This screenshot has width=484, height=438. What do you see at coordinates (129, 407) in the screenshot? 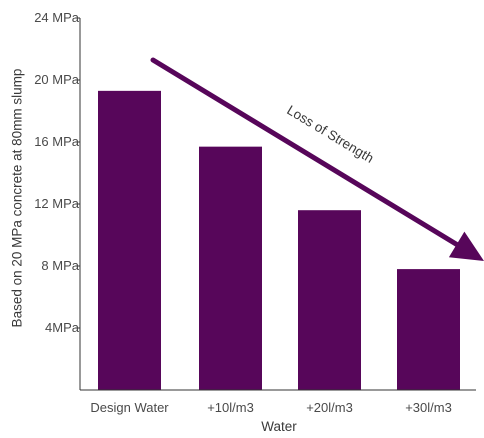
I see `x-tick-label: Design Water` at bounding box center [129, 407].